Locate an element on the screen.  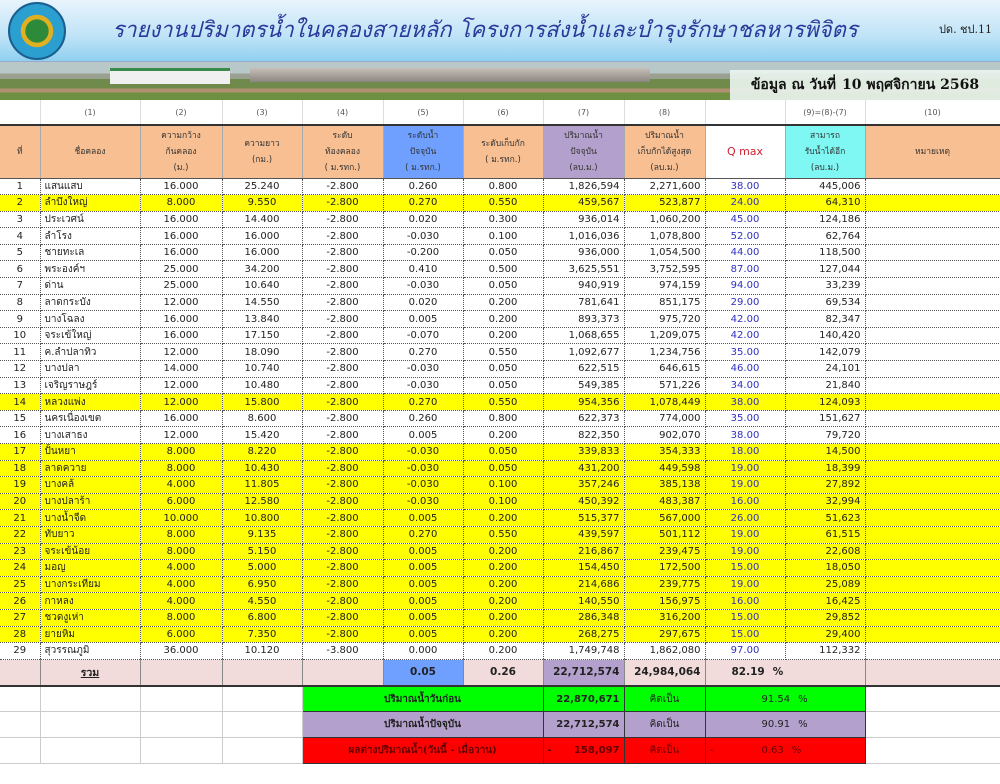
cell-max-volume: 646,615 is located at coordinates (665, 369).